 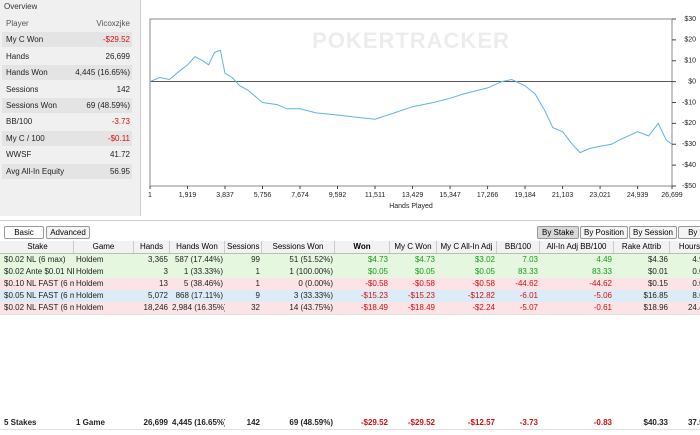 What do you see at coordinates (467, 247) in the screenshot?
I see `column-header: My C All-In Adj` at bounding box center [467, 247].